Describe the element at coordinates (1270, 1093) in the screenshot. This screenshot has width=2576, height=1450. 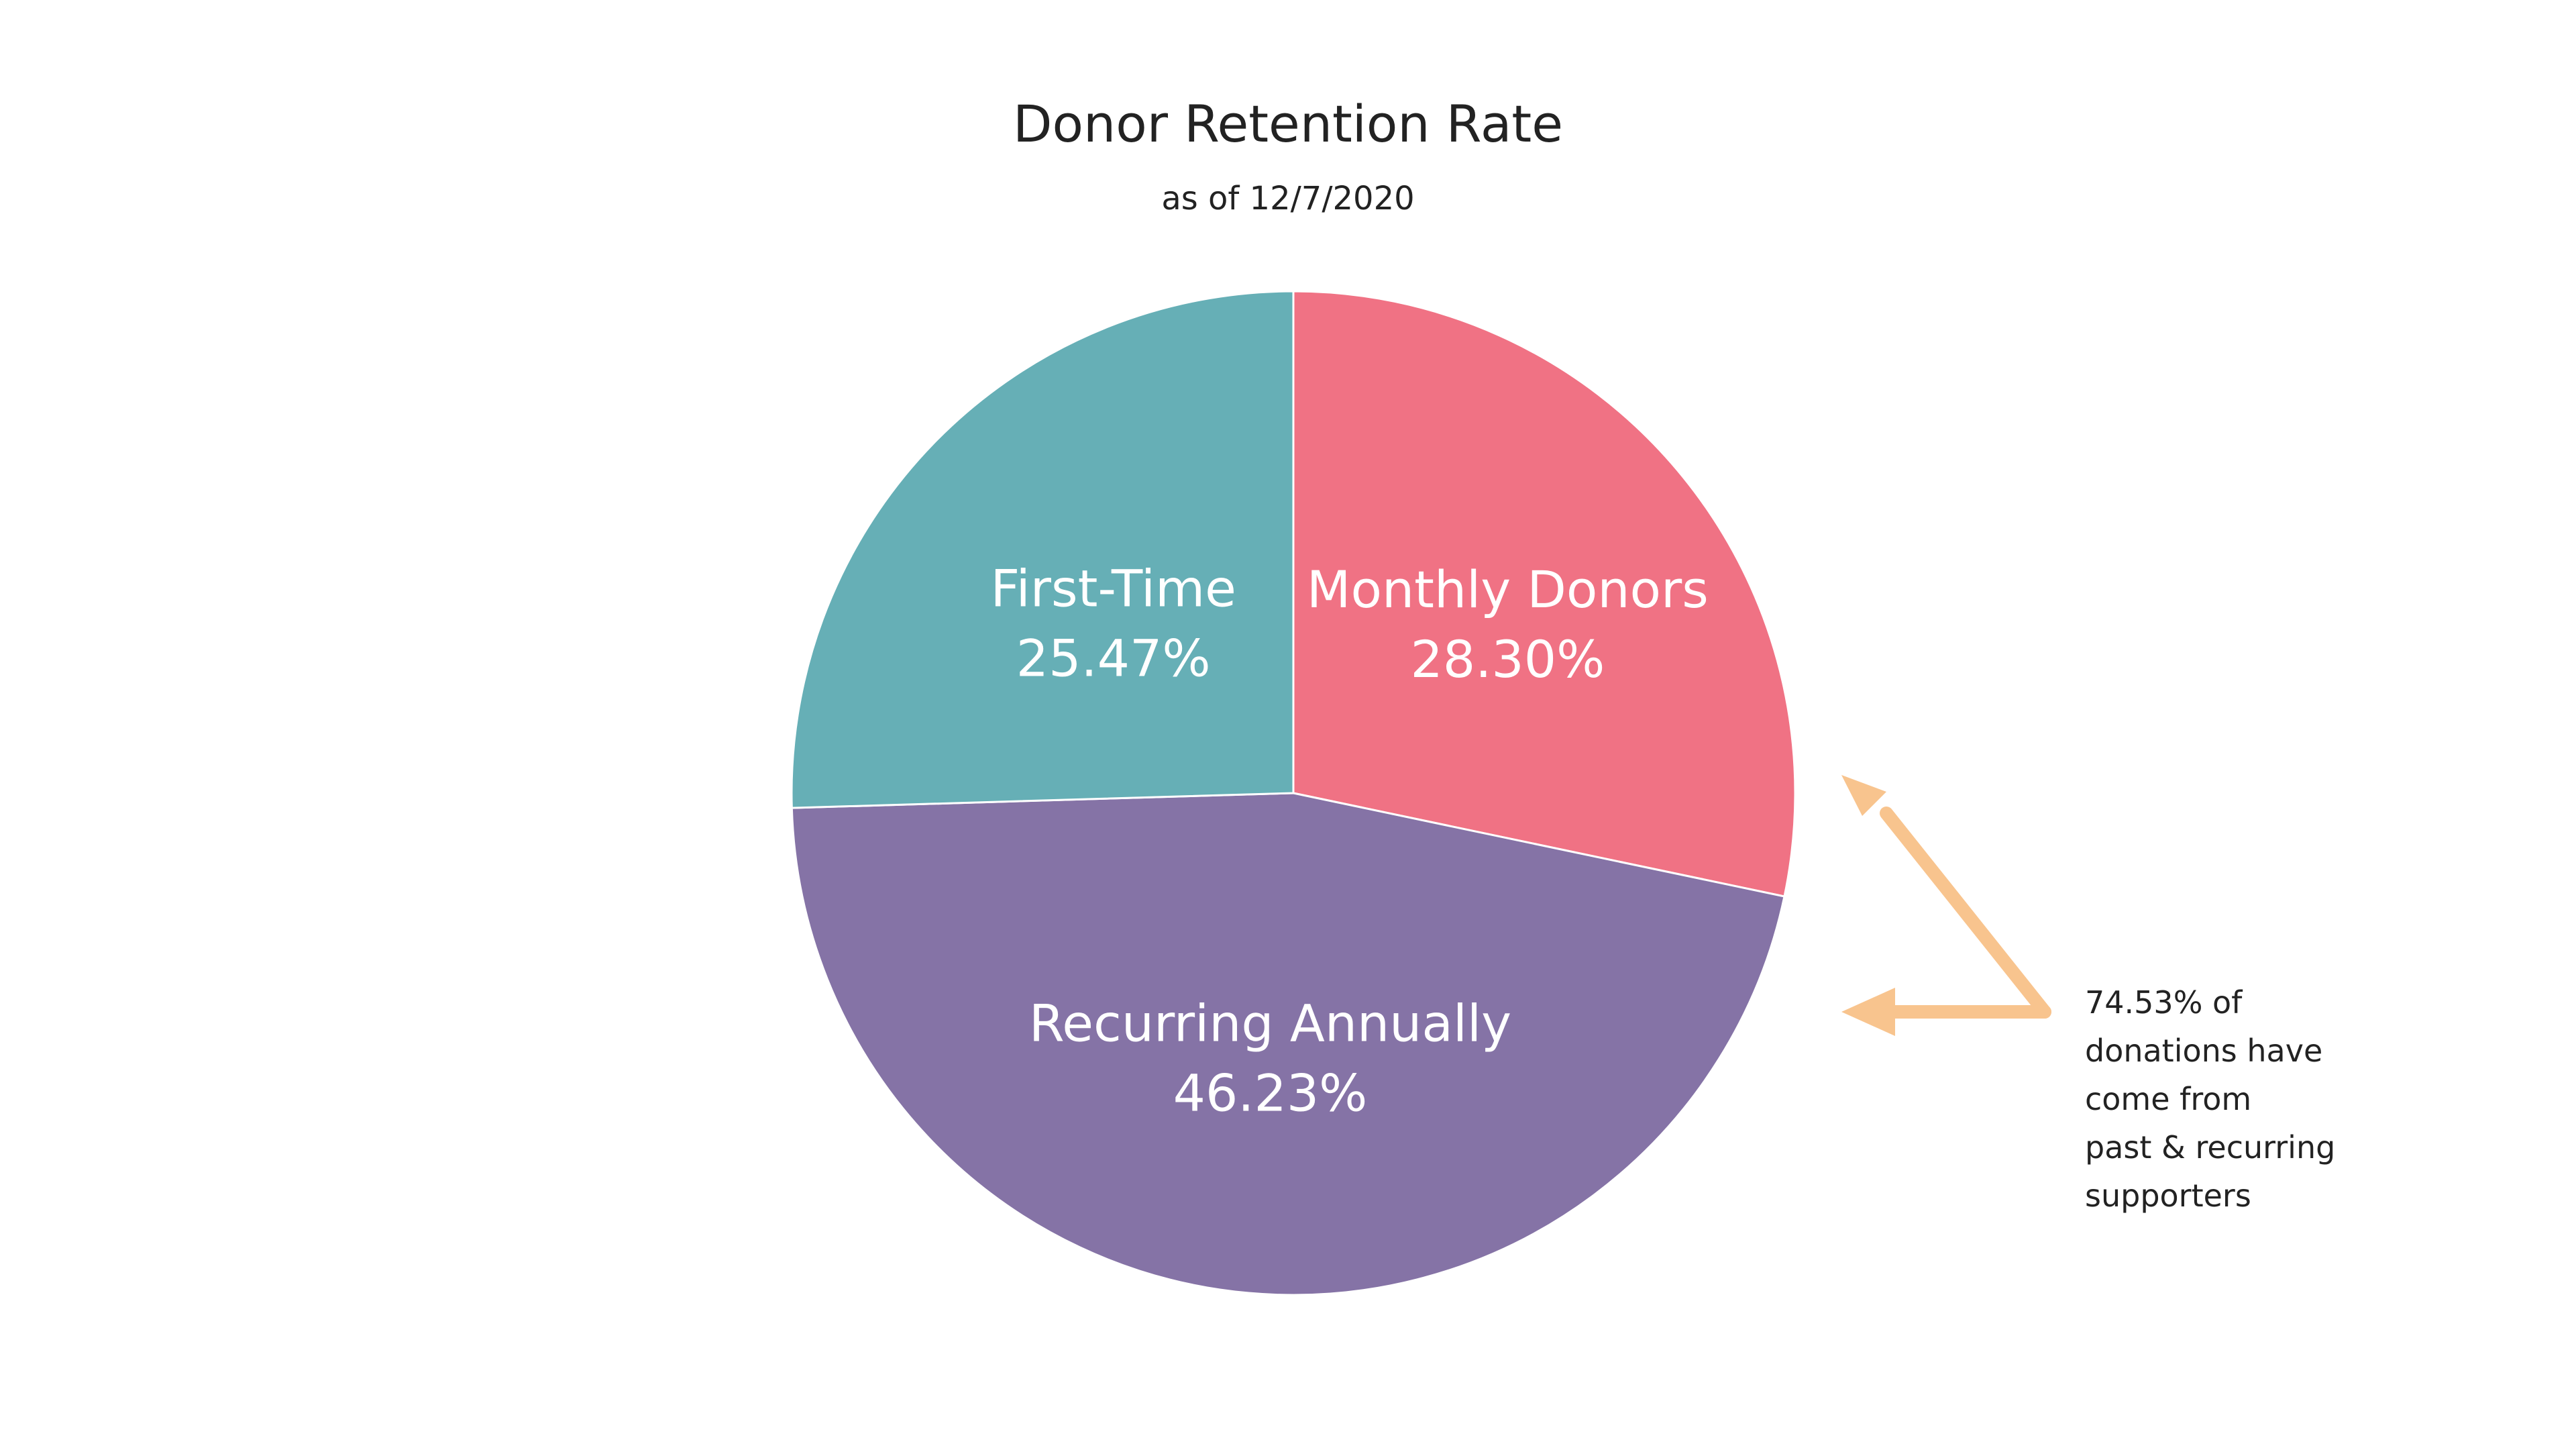
I see `slice-value-label: 46.23%` at that location.